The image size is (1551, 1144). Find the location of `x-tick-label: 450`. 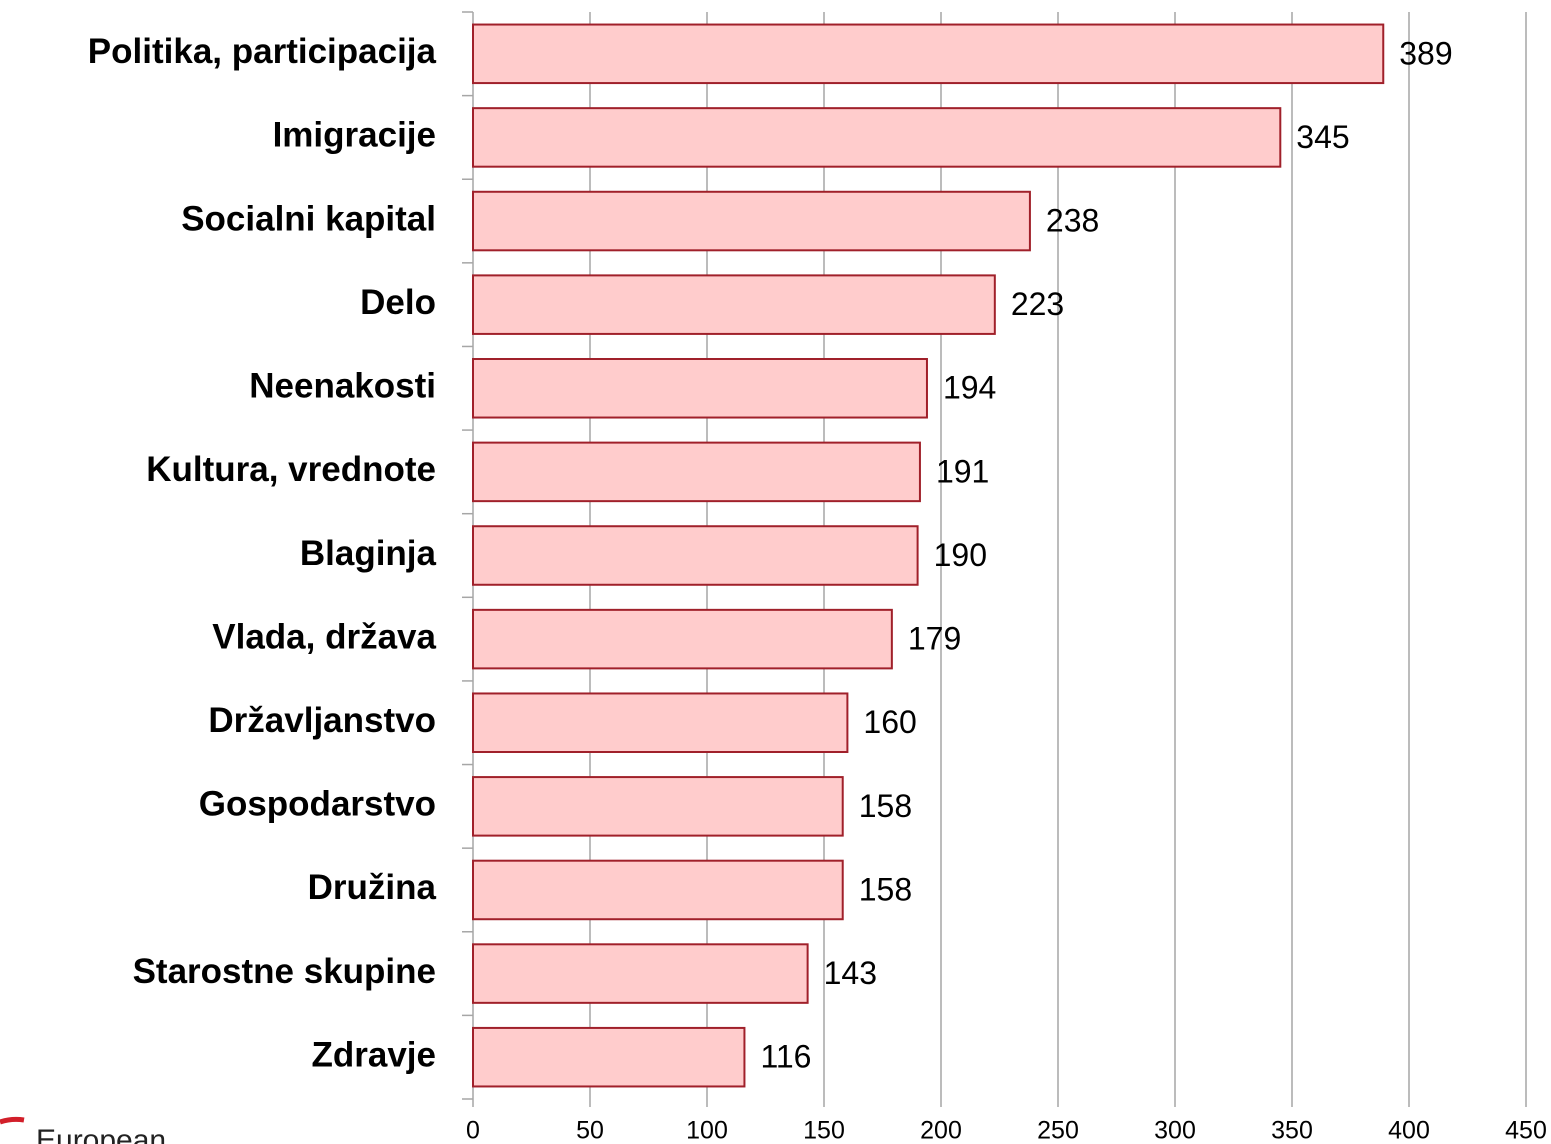

x-tick-label: 450 is located at coordinates (1526, 1130).